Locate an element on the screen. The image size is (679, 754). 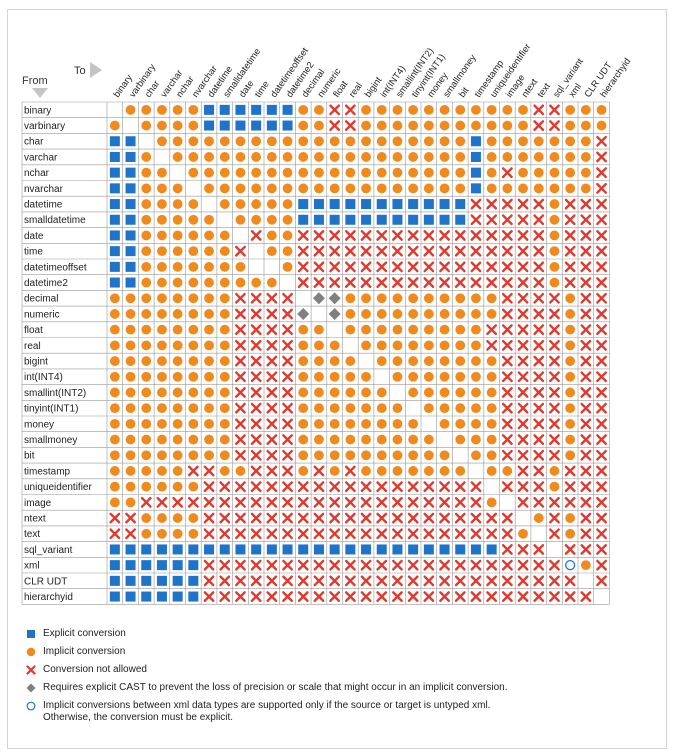
row-label: datetimeoffset is located at coordinates (55, 267).